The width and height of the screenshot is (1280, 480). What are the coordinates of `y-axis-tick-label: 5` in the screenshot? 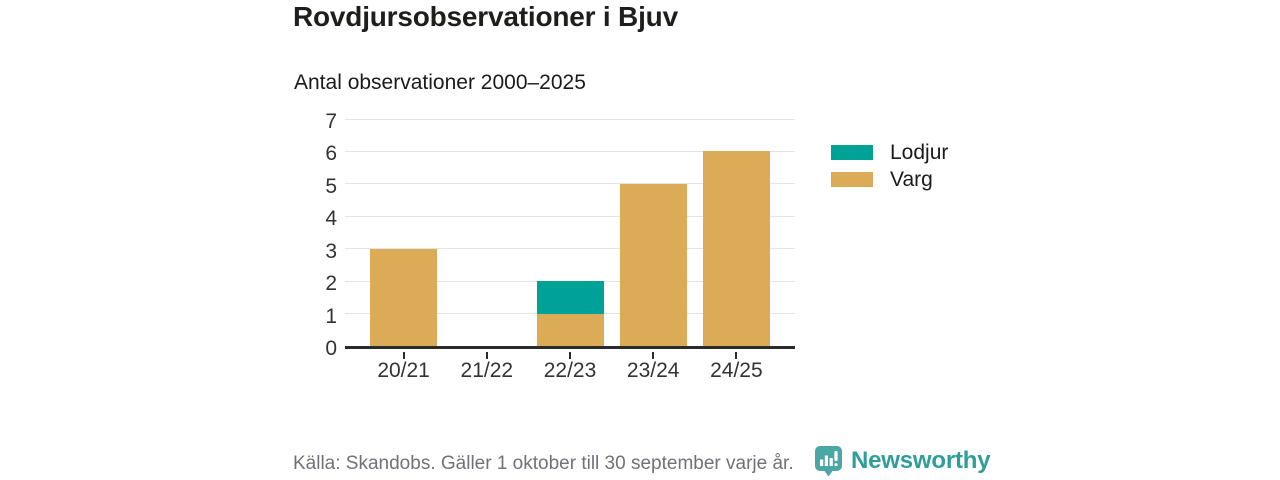 It's located at (331, 186).